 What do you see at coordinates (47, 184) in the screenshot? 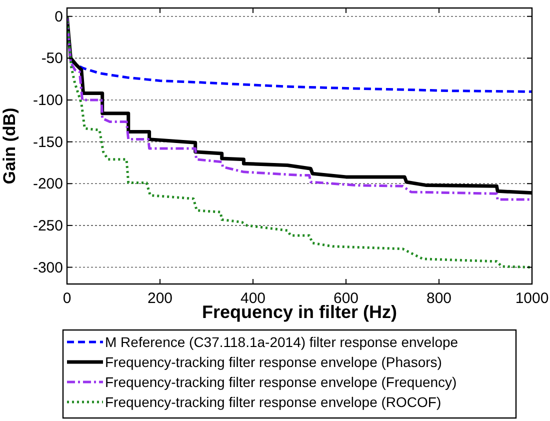
I see `y-tick-label: -200` at bounding box center [47, 184].